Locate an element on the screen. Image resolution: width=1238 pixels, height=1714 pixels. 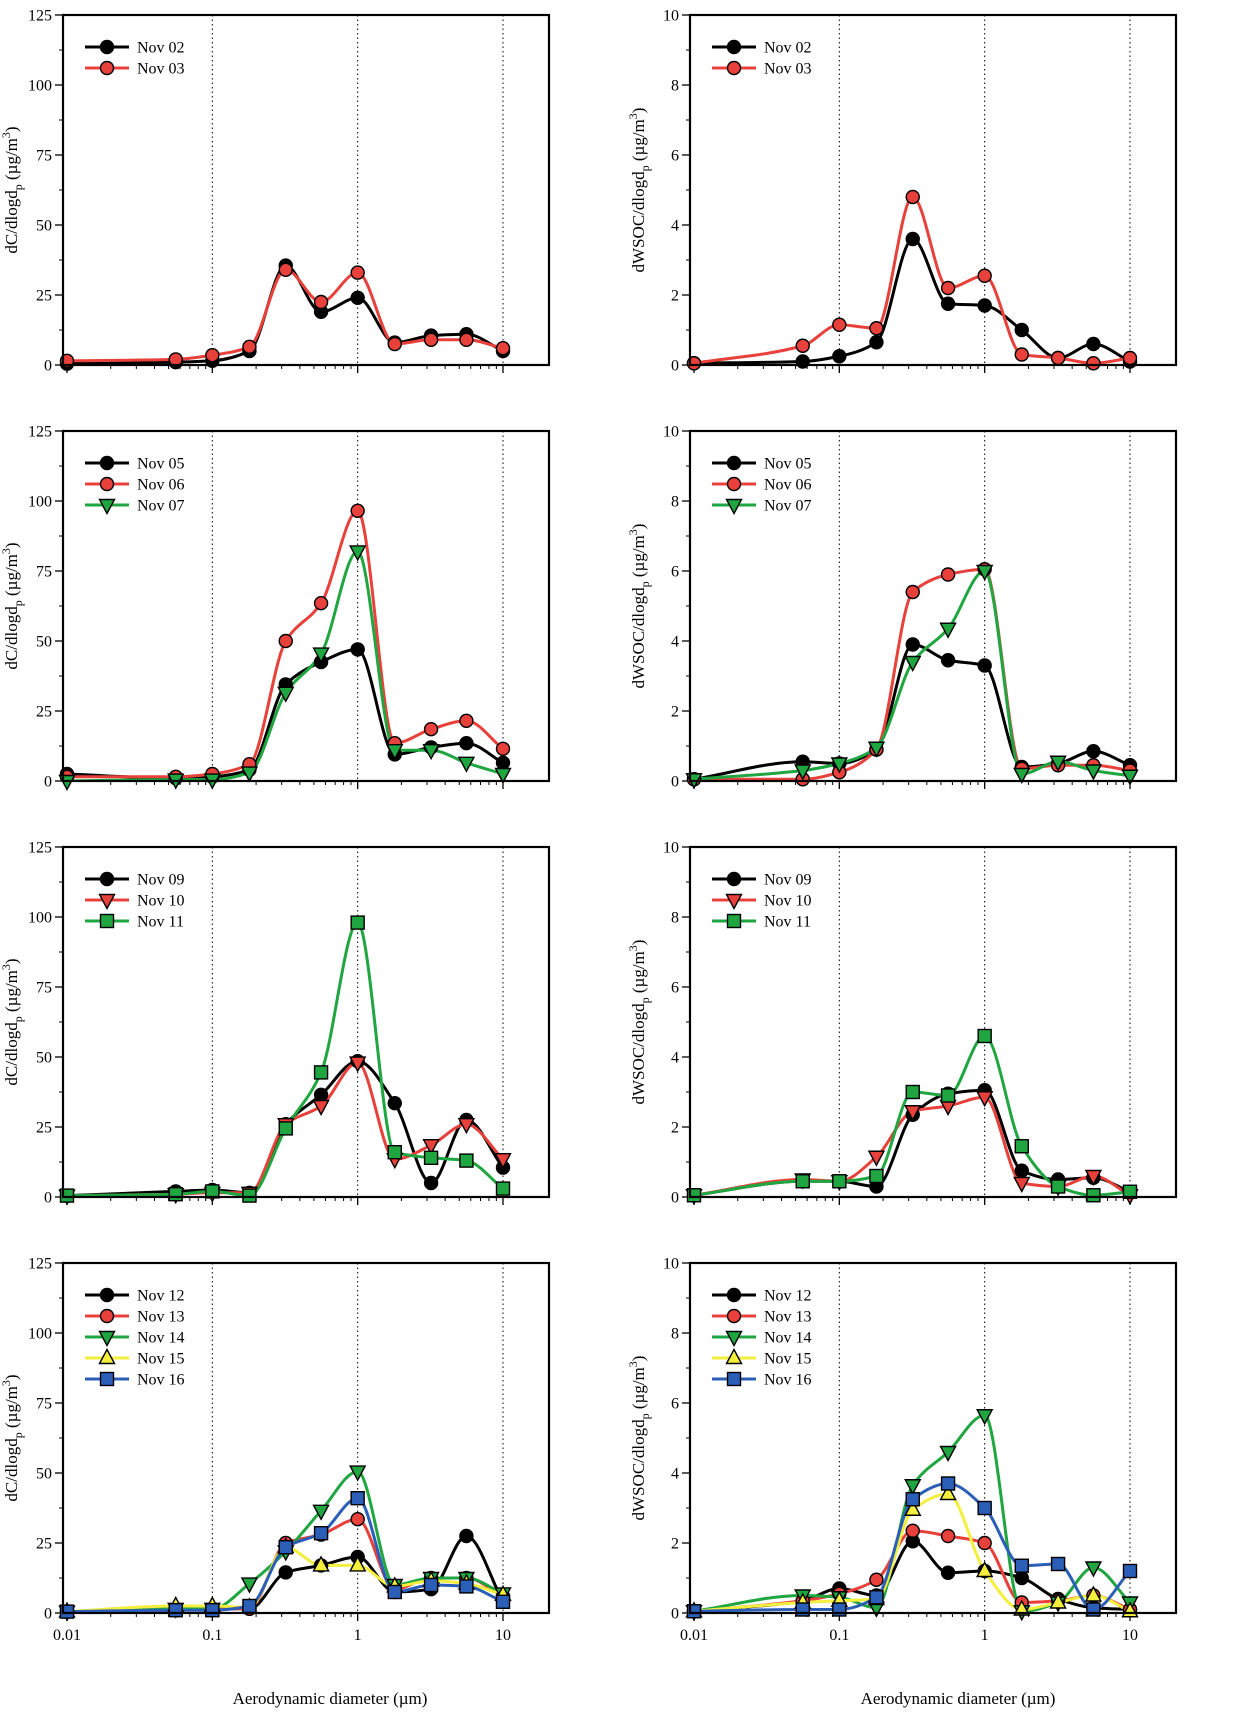
legend: Nov 12 Nov 13 Nov 14 Nov 15 Nov 16 is located at coordinates (762, 1338).